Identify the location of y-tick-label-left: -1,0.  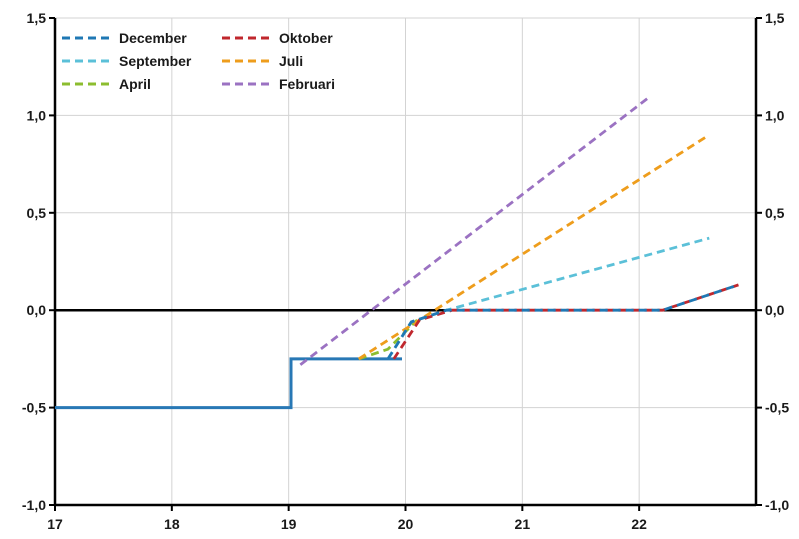
(34, 505).